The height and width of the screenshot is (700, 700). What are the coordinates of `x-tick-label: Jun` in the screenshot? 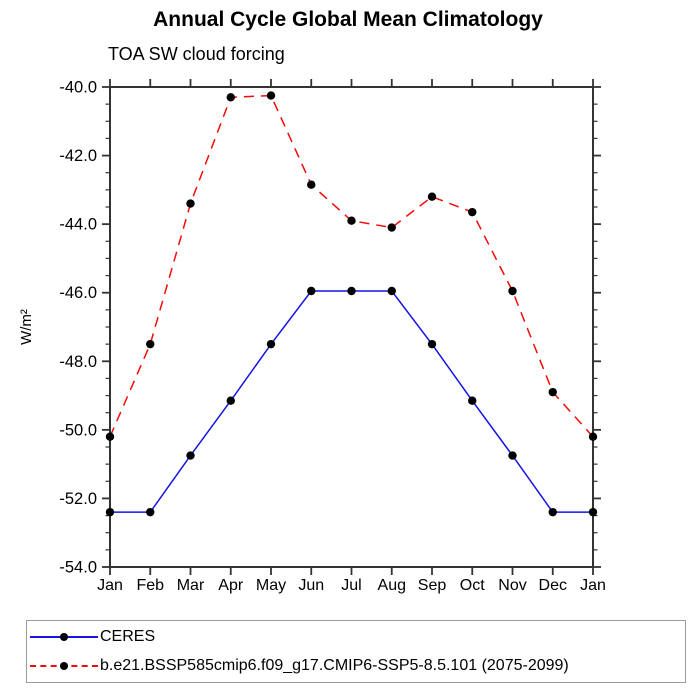 It's located at (311, 585).